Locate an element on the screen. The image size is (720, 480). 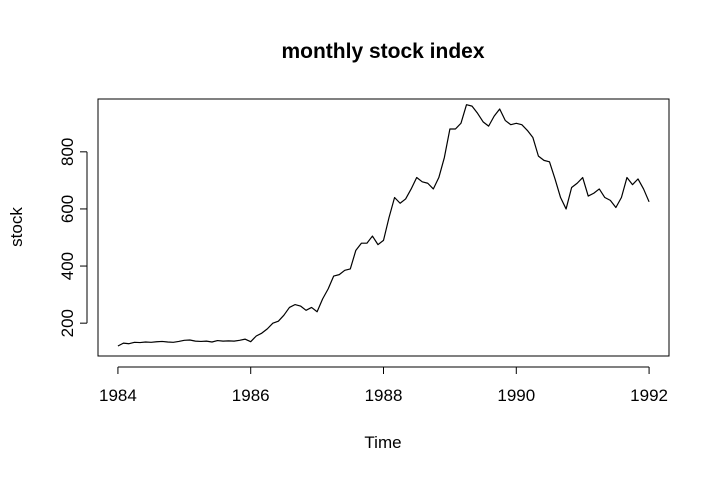
y-tick-label: 400 is located at coordinates (67, 266).